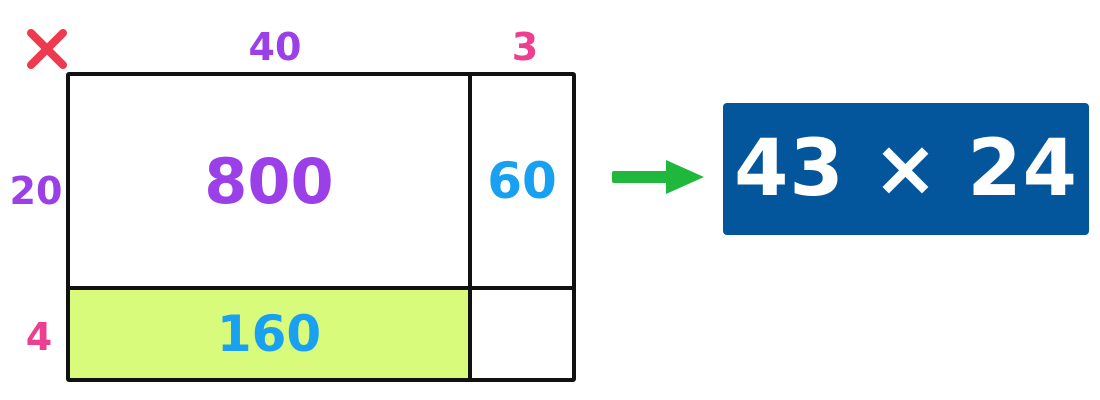 The image size is (1100, 400). I want to click on row-label-ones: 4, so click(39, 337).